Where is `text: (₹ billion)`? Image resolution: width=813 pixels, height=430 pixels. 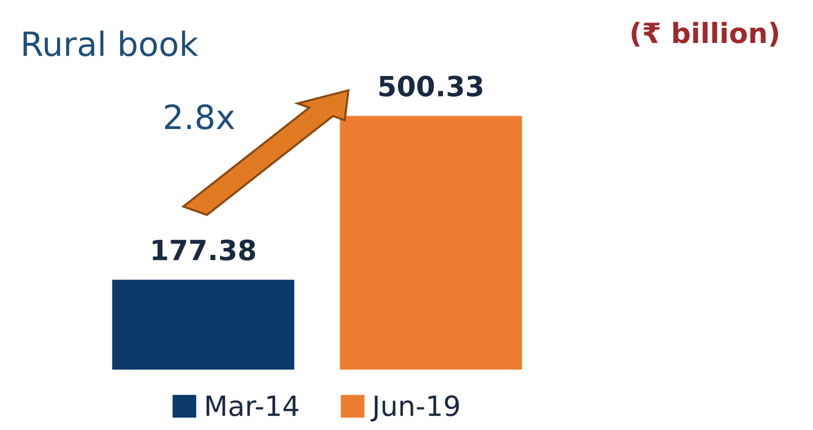 text: (₹ billion) is located at coordinates (705, 34).